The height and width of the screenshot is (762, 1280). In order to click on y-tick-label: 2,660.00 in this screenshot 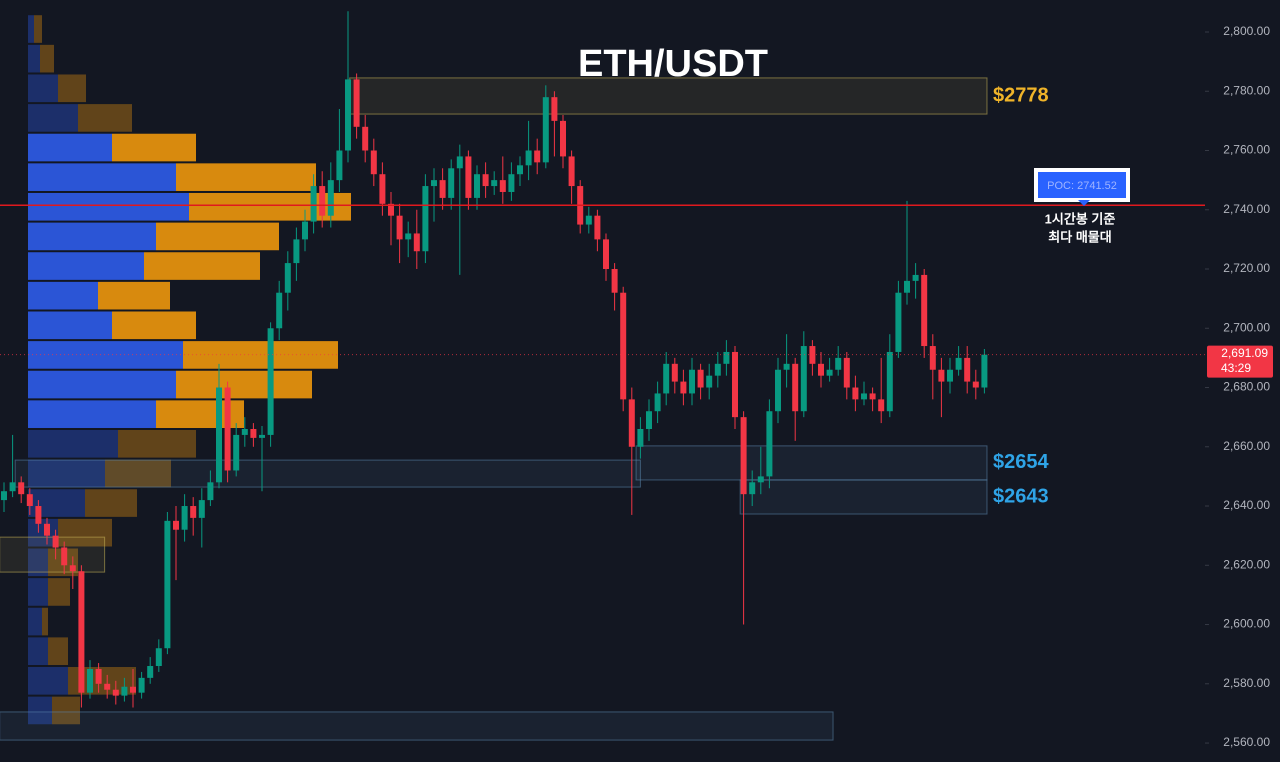, I will do `click(1246, 446)`.